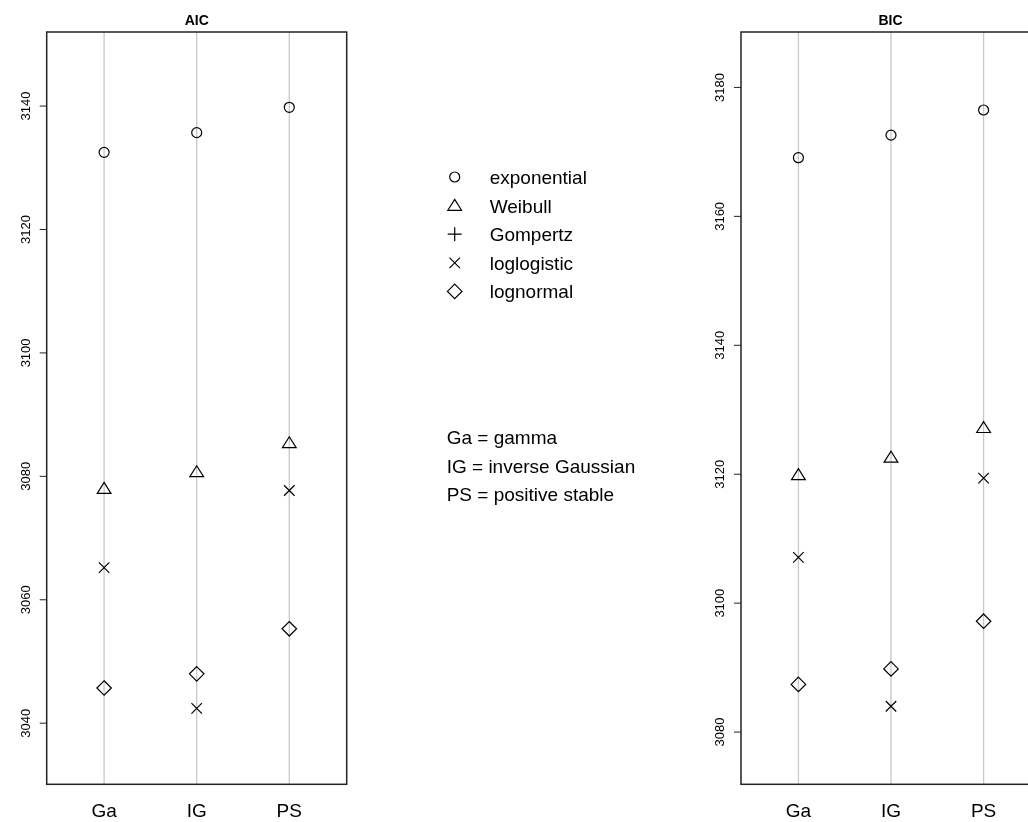  Describe the element at coordinates (531, 235) in the screenshot. I see `legend-label: Gompertz` at that location.